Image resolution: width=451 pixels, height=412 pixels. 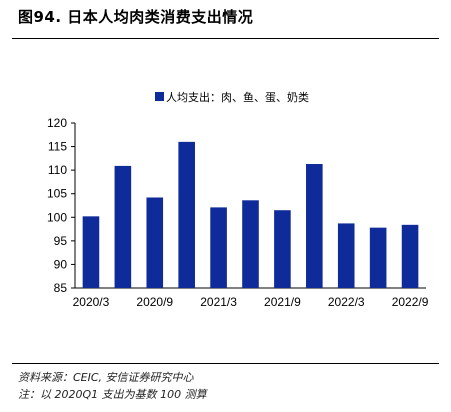 What do you see at coordinates (225, 38) in the screenshot?
I see `title-divider` at bounding box center [225, 38].